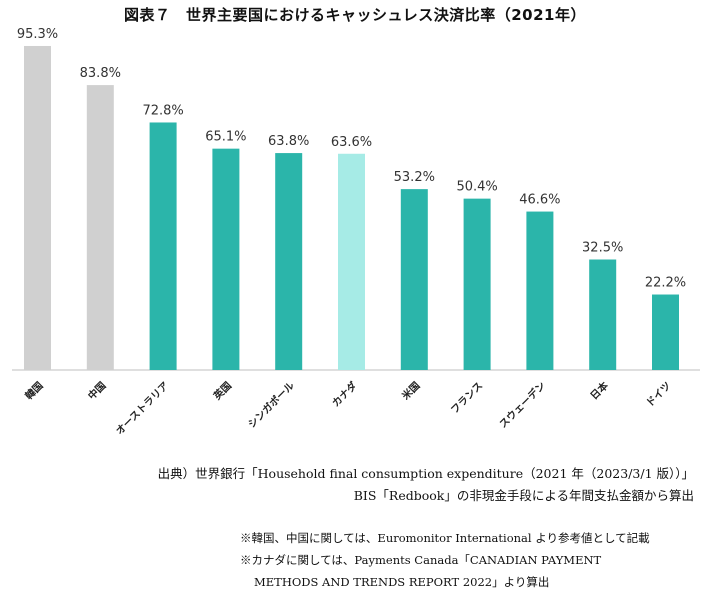 The image size is (710, 593). Describe the element at coordinates (355, 15) in the screenshot. I see `chart-title: 図表７ 世界主要国におけるキャッシュレス決済比率（2021年）` at that location.